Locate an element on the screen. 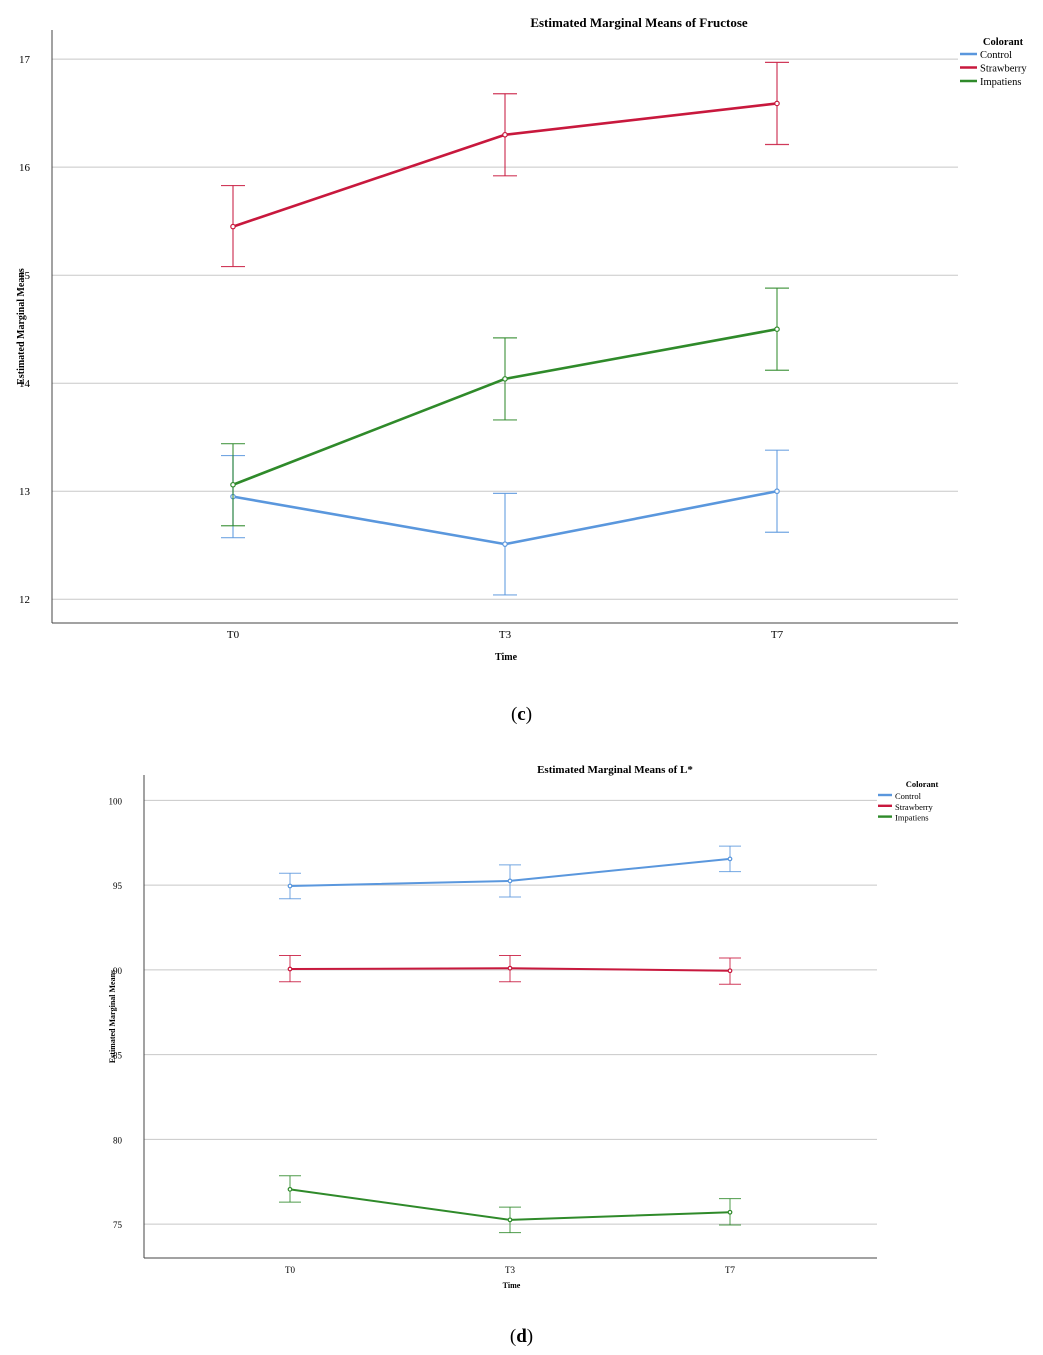  chart-title: Estimated Marginal Means of Fructose is located at coordinates (639, 22).